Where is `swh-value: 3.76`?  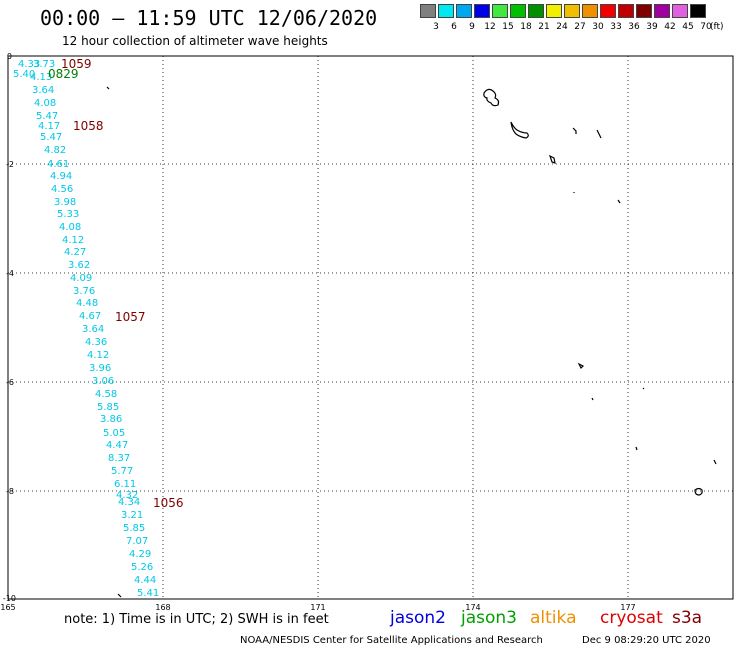 swh-value: 3.76 is located at coordinates (84, 291).